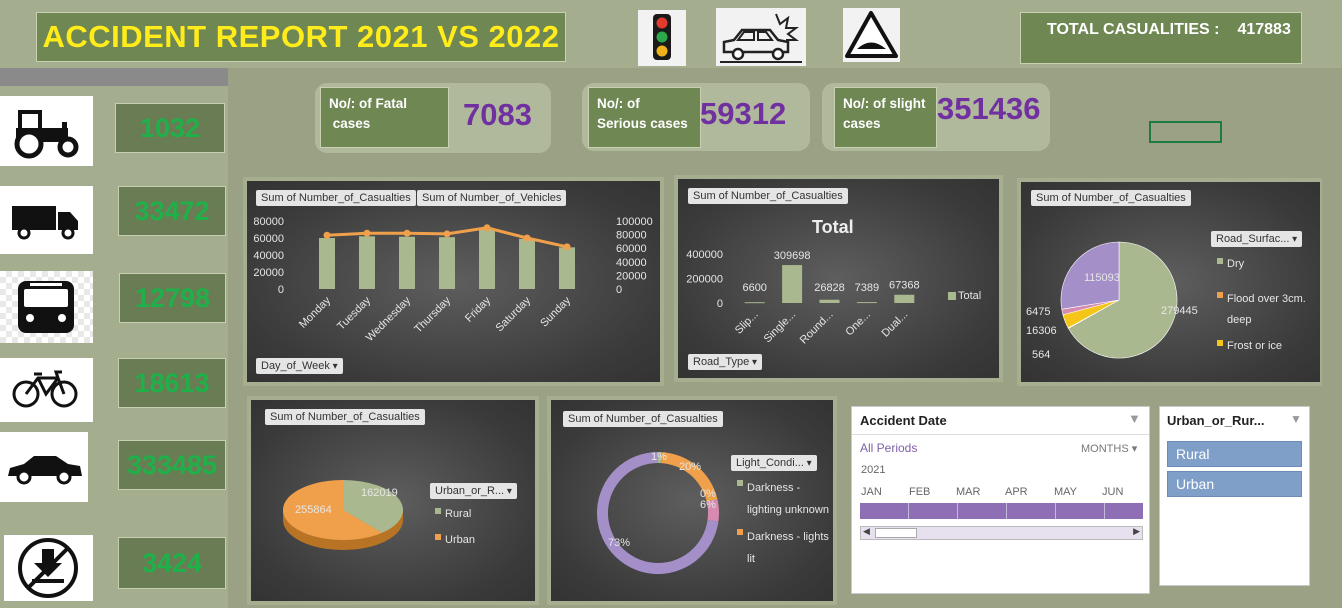  I want to click on data-label-6475: 6475, so click(1038, 312).